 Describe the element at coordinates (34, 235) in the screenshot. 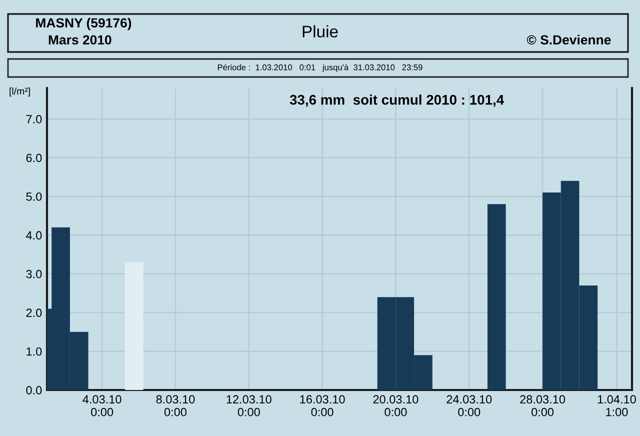

I see `y-tick-label: 4.0` at that location.